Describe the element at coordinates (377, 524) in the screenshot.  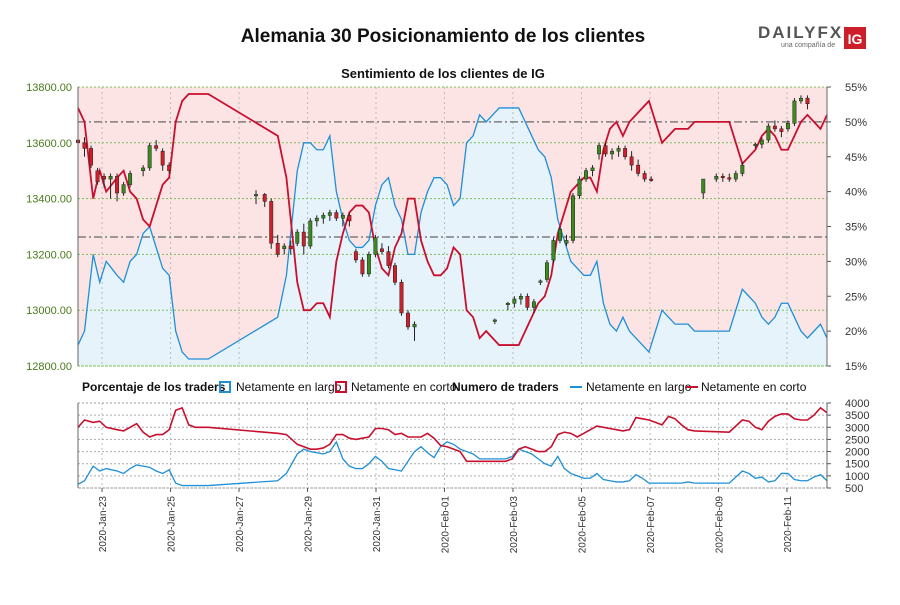
I see `x-tick-label: 2020-Jan-31` at that location.